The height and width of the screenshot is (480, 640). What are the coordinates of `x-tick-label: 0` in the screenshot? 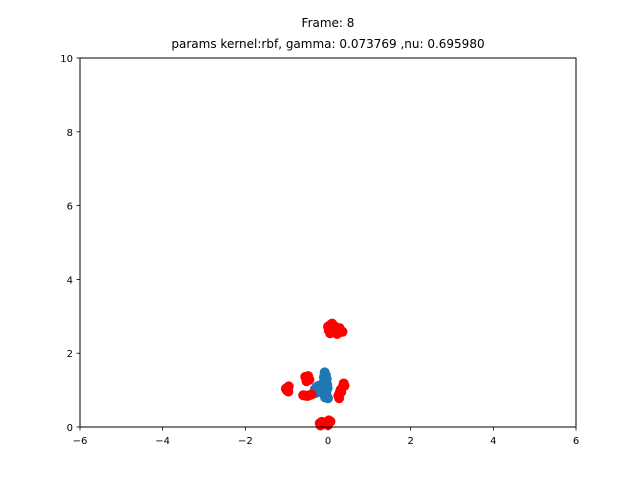 It's located at (328, 441).